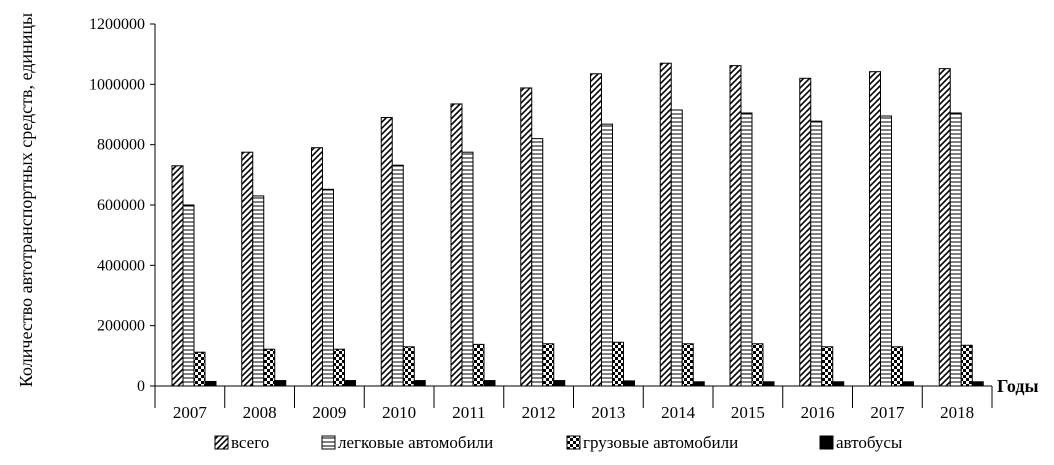 The width and height of the screenshot is (1054, 465). What do you see at coordinates (977, 384) in the screenshot?
I see `bar-series-4-2018` at bounding box center [977, 384].